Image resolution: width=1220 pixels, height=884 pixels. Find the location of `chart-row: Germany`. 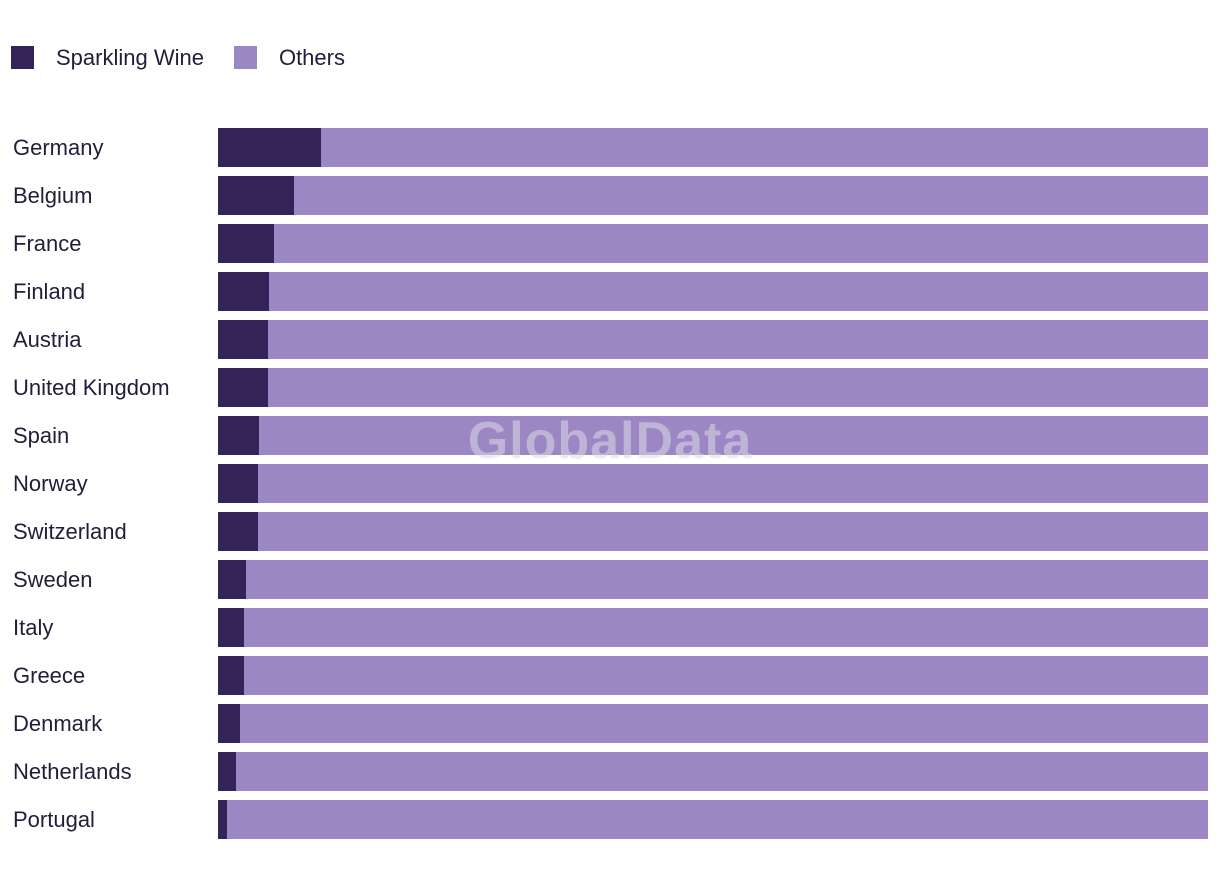

chart-row: Germany is located at coordinates (610, 147).